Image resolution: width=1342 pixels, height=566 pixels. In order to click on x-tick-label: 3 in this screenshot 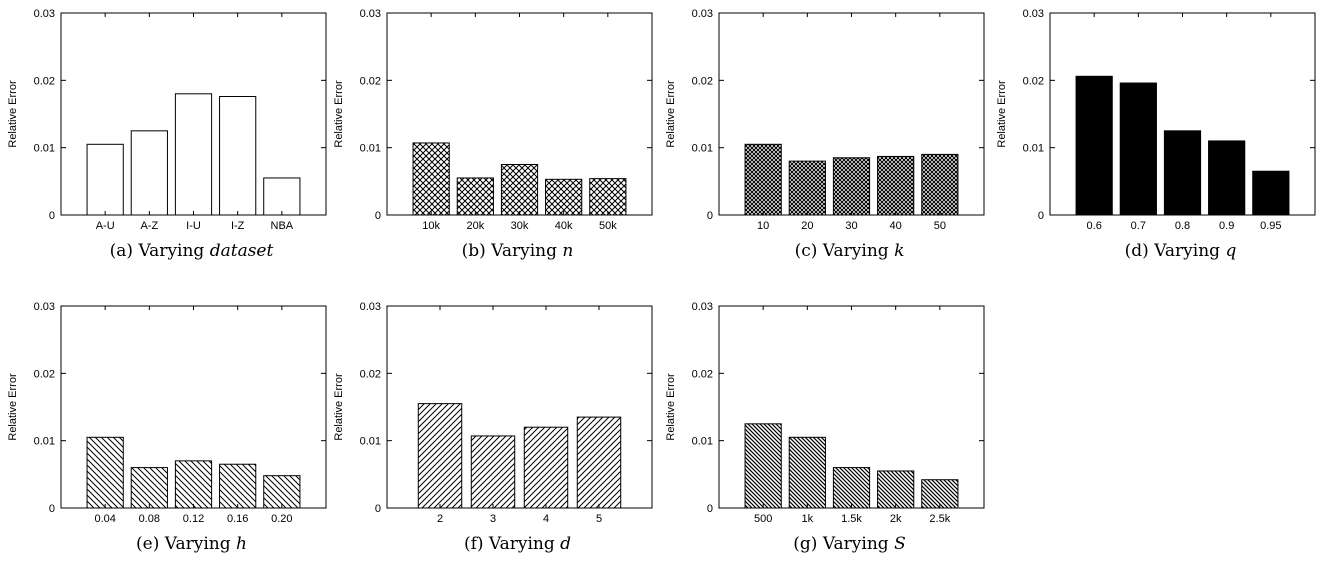, I will do `click(493, 519)`.